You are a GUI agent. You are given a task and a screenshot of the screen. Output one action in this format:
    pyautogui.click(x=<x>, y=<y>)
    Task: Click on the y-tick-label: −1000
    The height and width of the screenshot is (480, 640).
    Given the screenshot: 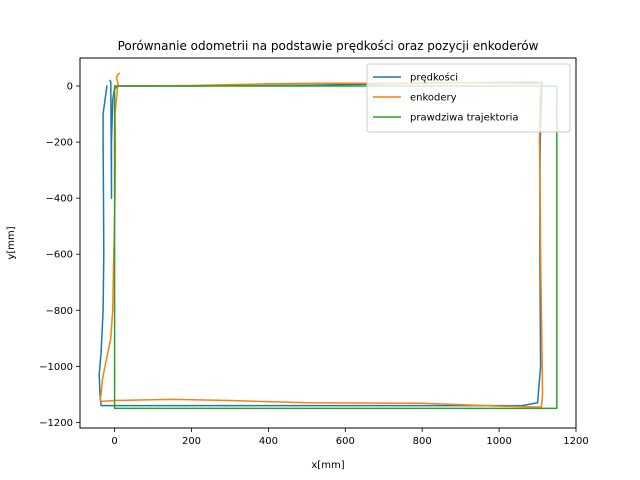 What is the action you would take?
    pyautogui.click(x=56, y=367)
    